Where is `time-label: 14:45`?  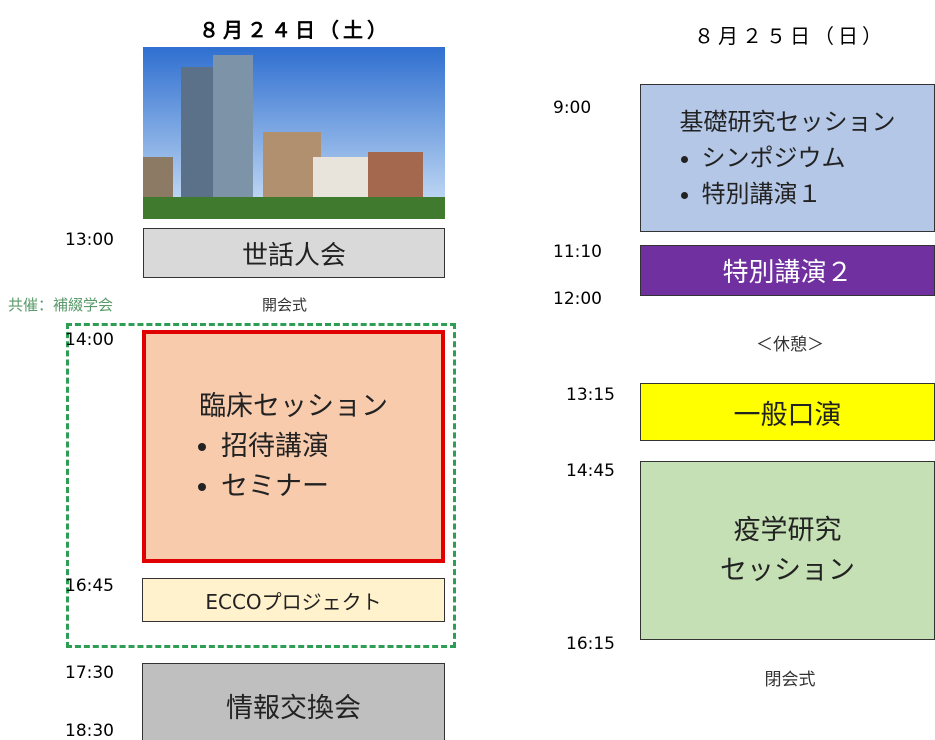 time-label: 14:45 is located at coordinates (590, 471).